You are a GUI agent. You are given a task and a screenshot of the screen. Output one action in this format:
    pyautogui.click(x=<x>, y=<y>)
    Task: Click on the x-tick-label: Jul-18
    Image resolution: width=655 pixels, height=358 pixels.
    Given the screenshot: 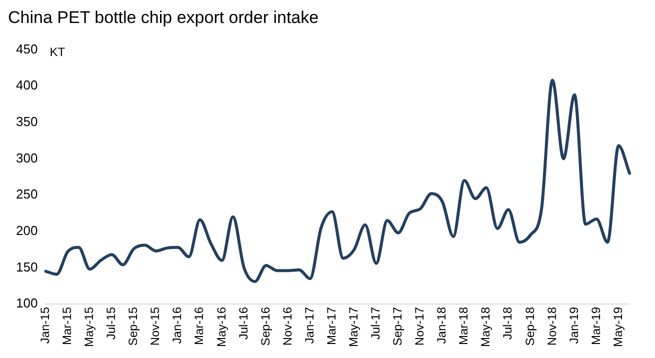 What is the action you would take?
    pyautogui.click(x=507, y=323)
    